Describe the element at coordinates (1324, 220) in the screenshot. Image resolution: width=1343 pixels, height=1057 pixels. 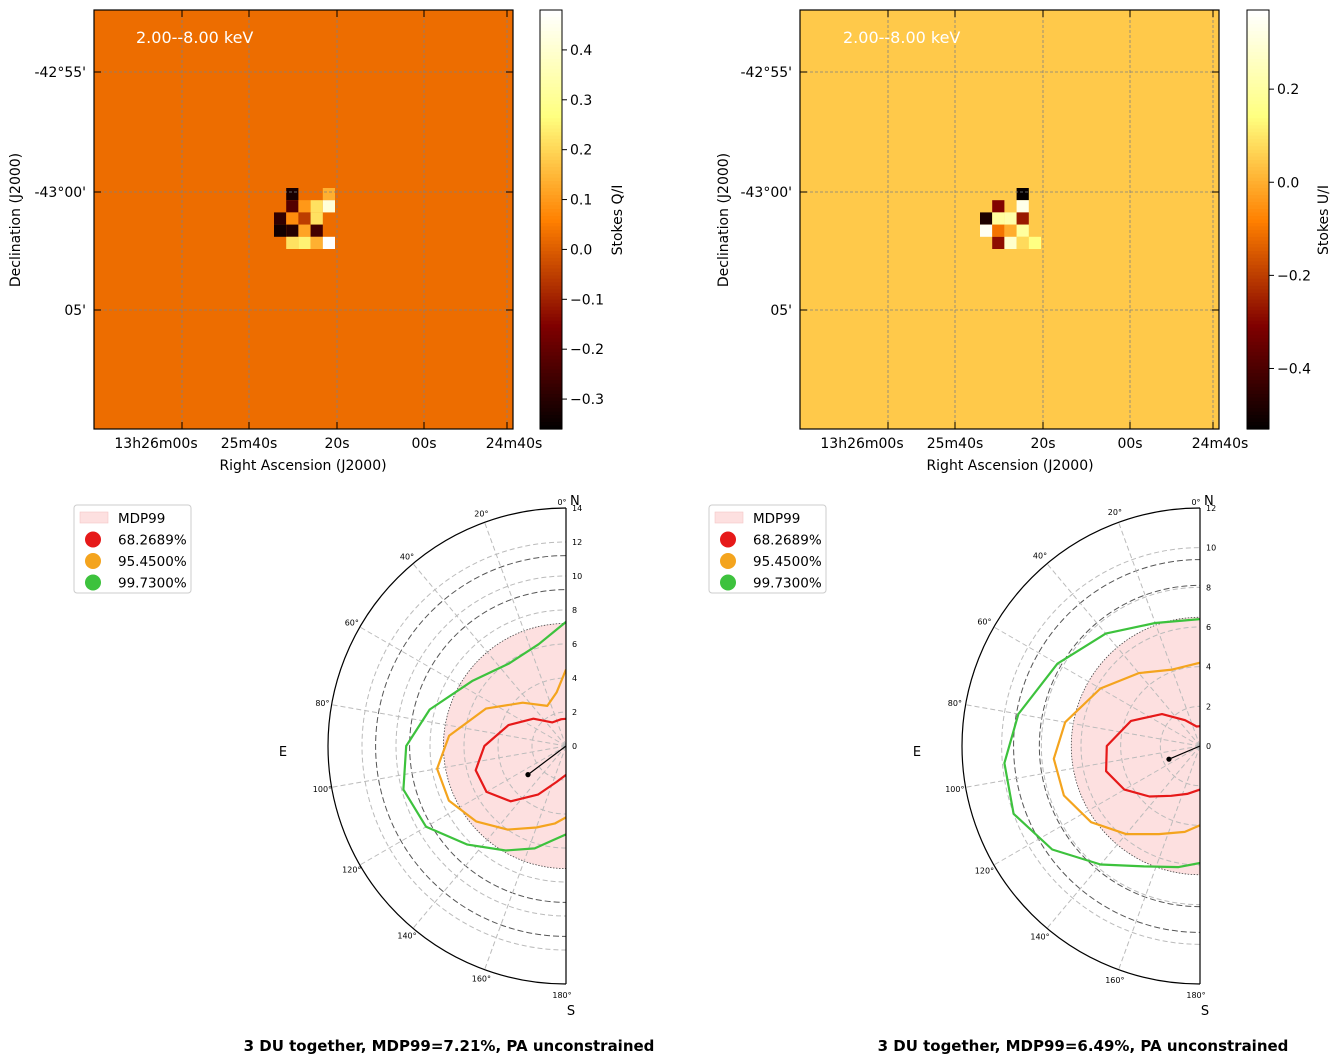
I see `stokes-u-colorbar-label: Stokes U/I` at that location.